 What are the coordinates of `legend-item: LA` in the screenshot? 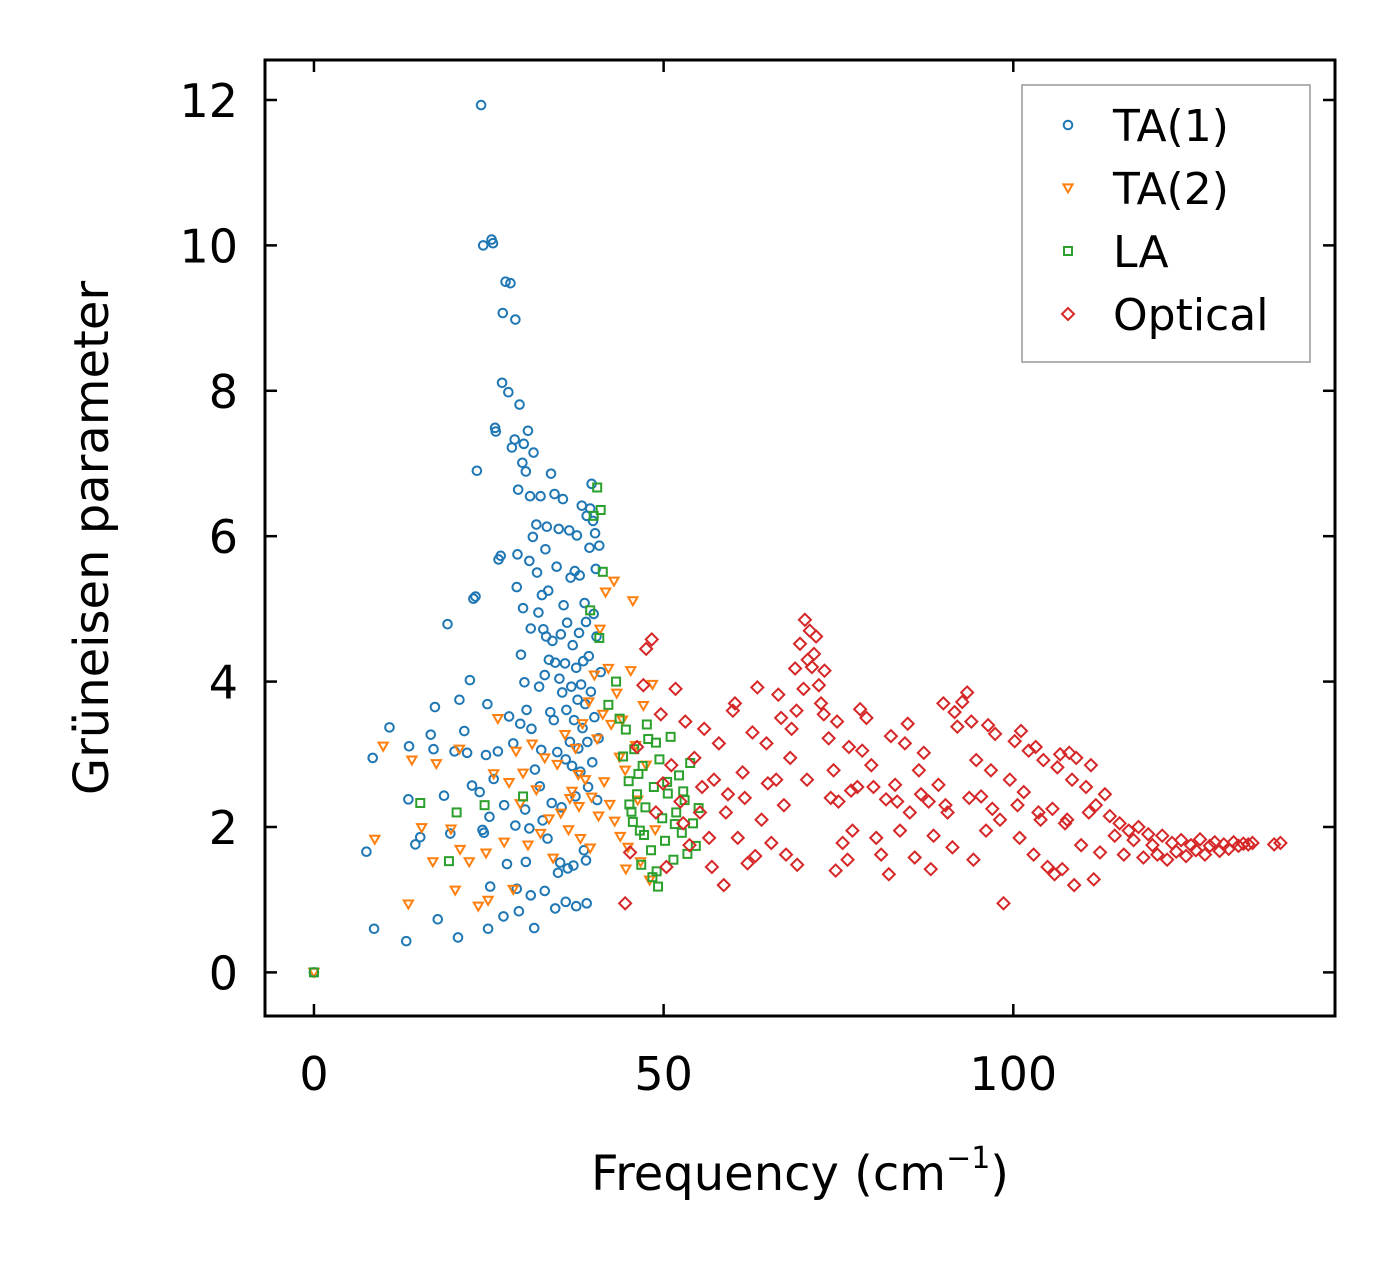 It's located at (1116, 252).